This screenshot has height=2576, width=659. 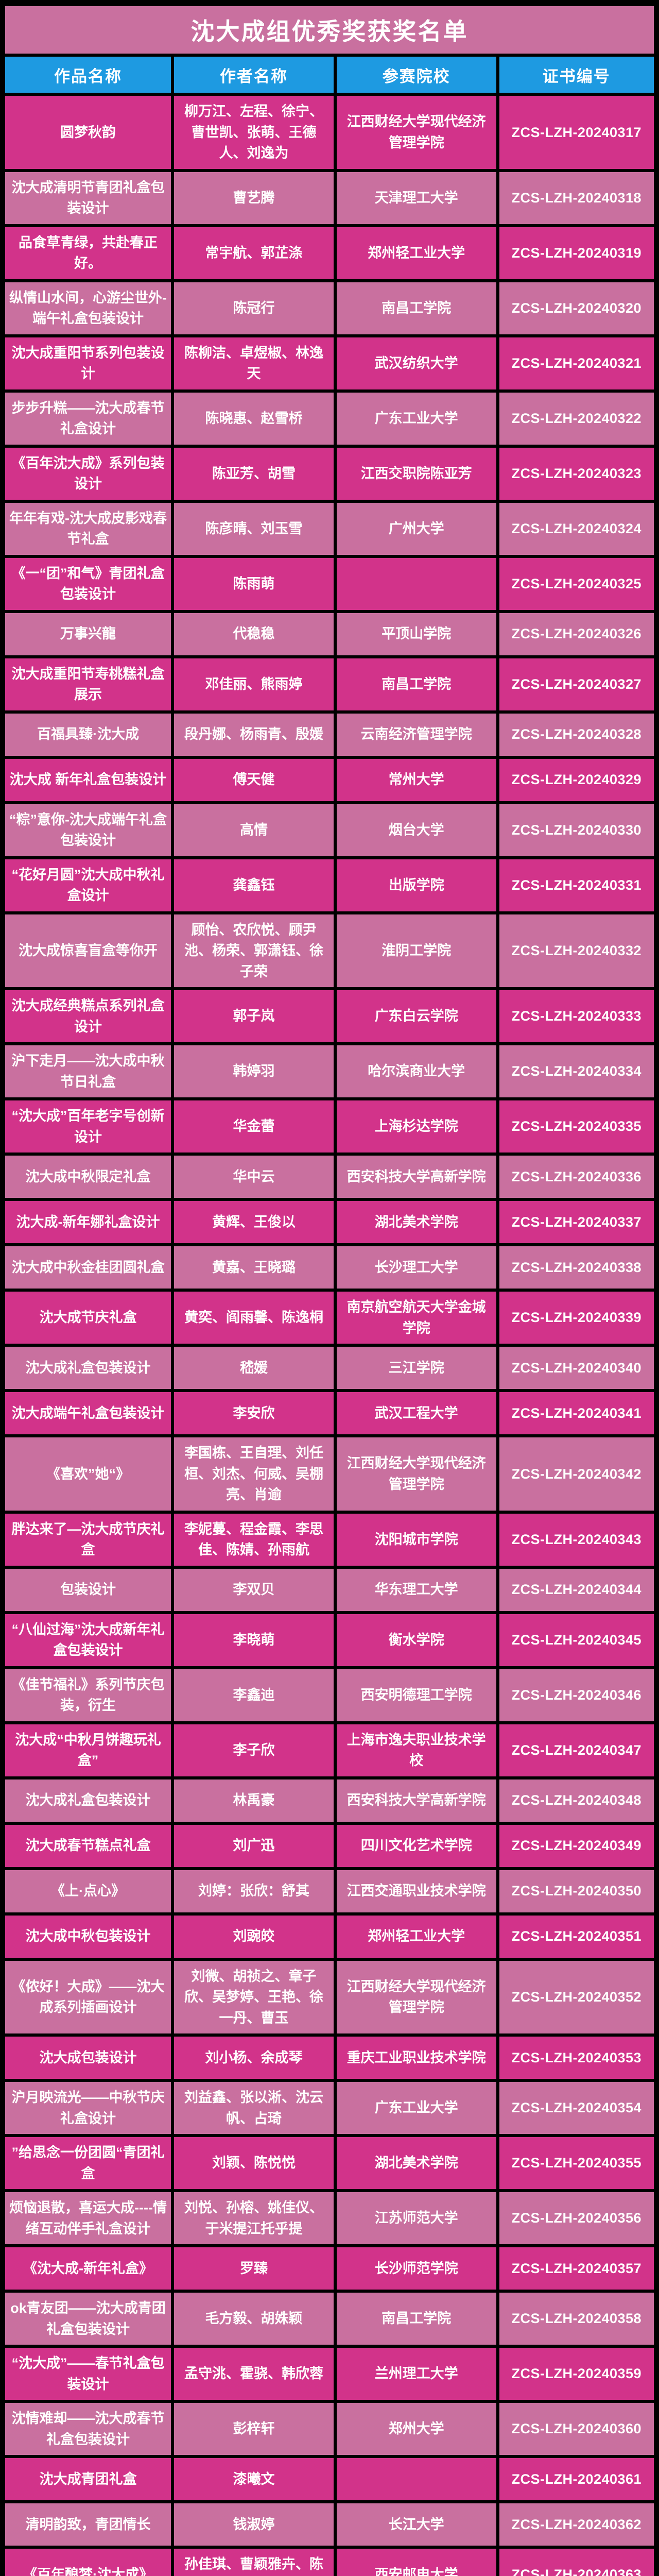 What do you see at coordinates (254, 2163) in the screenshot?
I see `authors-cell: 刘颖、陈悦悦` at bounding box center [254, 2163].